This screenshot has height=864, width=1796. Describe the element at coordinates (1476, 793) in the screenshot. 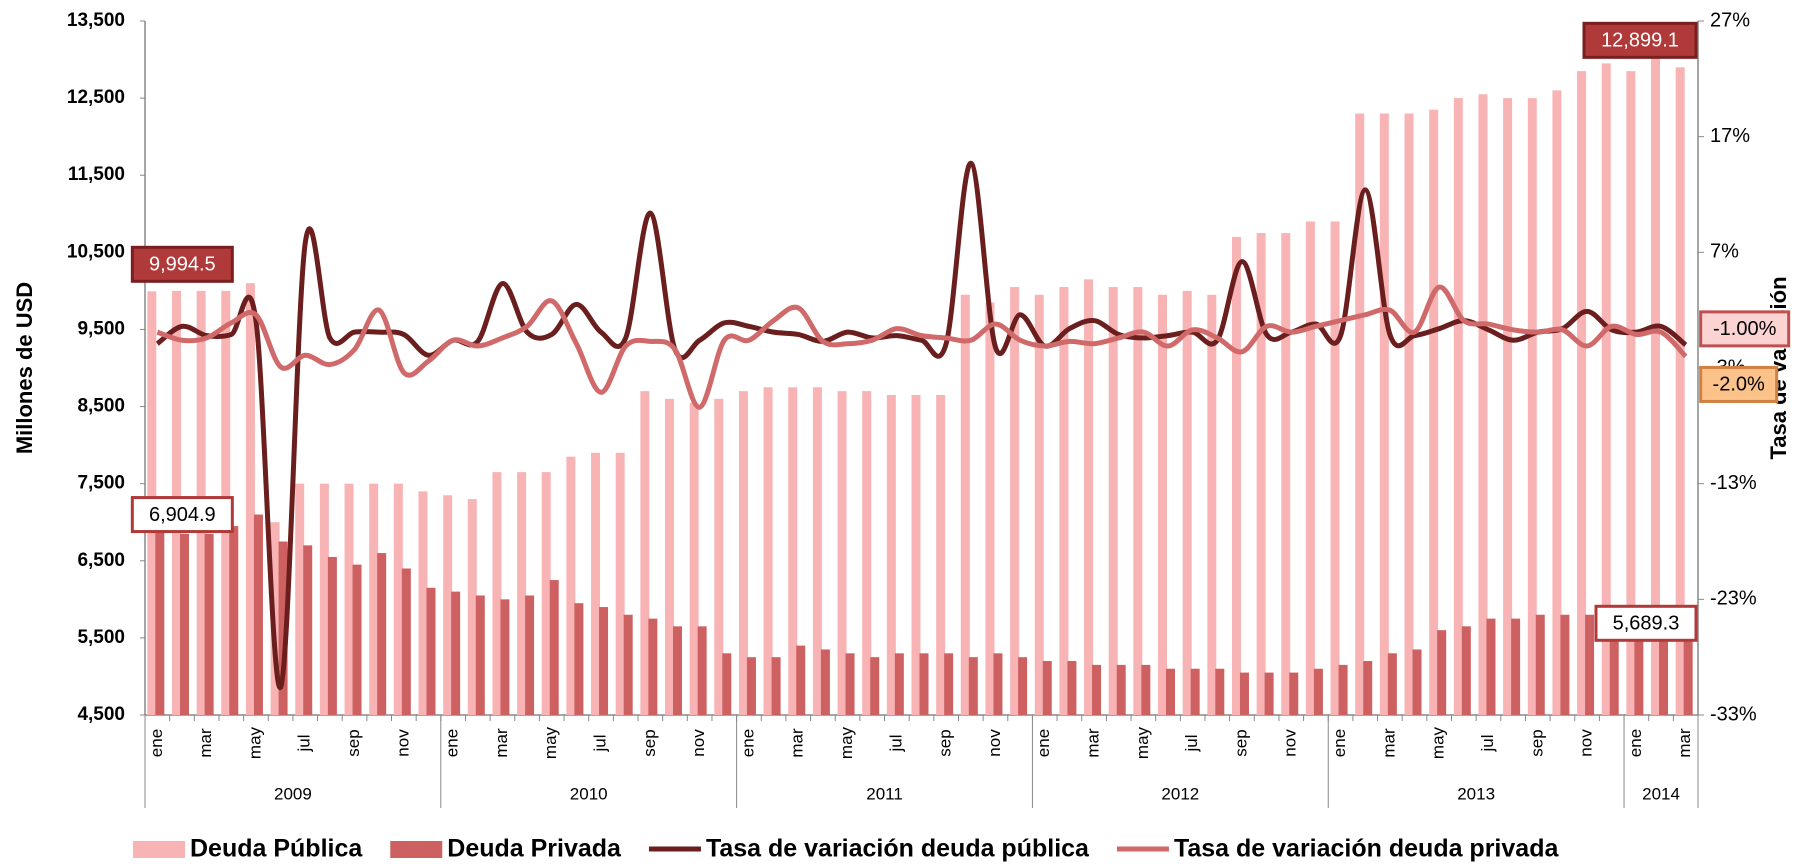

I see `year-label: 2013` at that location.